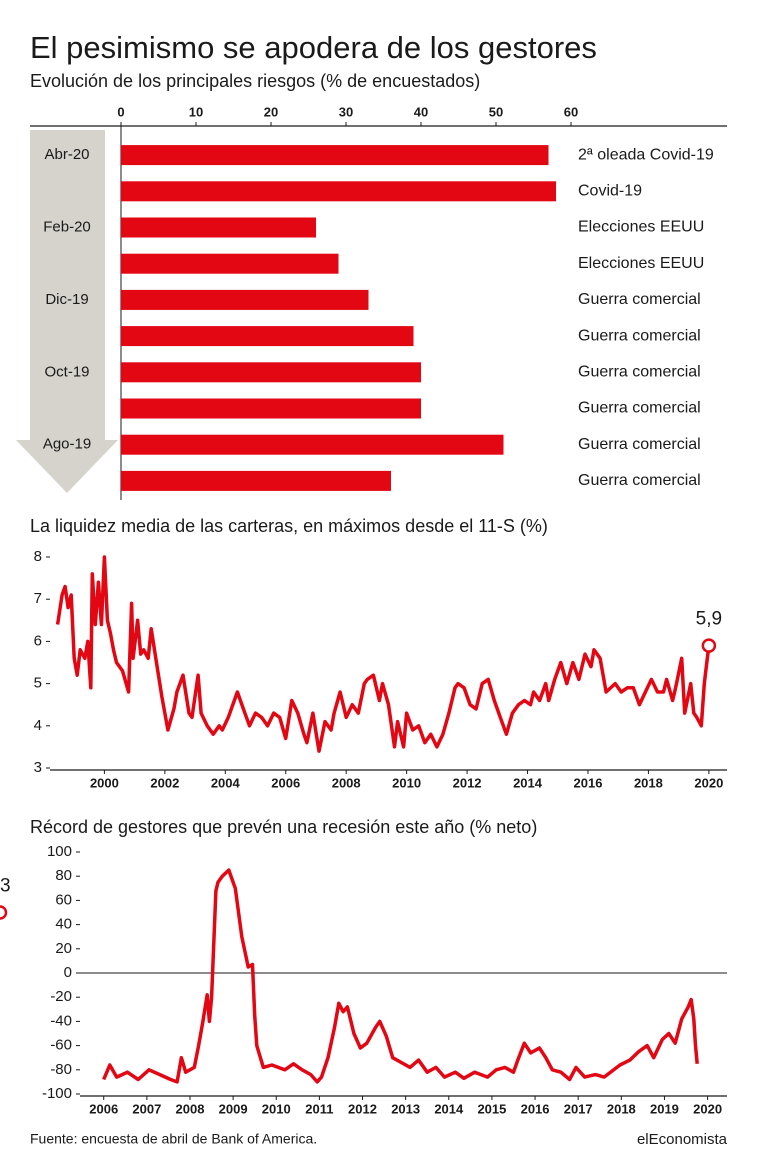 This screenshot has width=770, height=1170. What do you see at coordinates (63, 875) in the screenshot?
I see `y-tick-label: 80` at bounding box center [63, 875].